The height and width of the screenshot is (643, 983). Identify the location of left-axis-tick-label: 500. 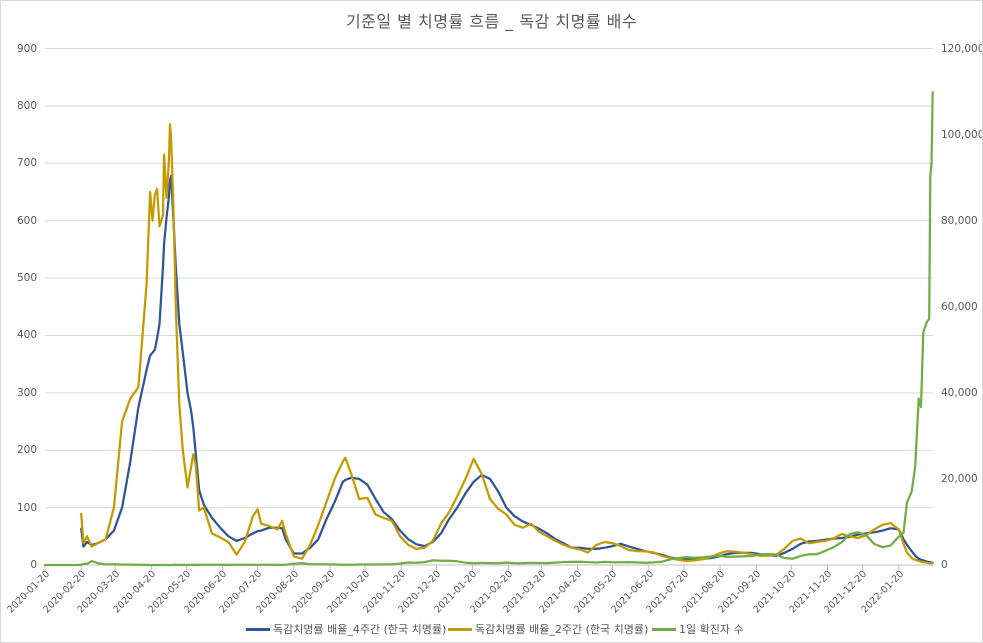
(26, 278).